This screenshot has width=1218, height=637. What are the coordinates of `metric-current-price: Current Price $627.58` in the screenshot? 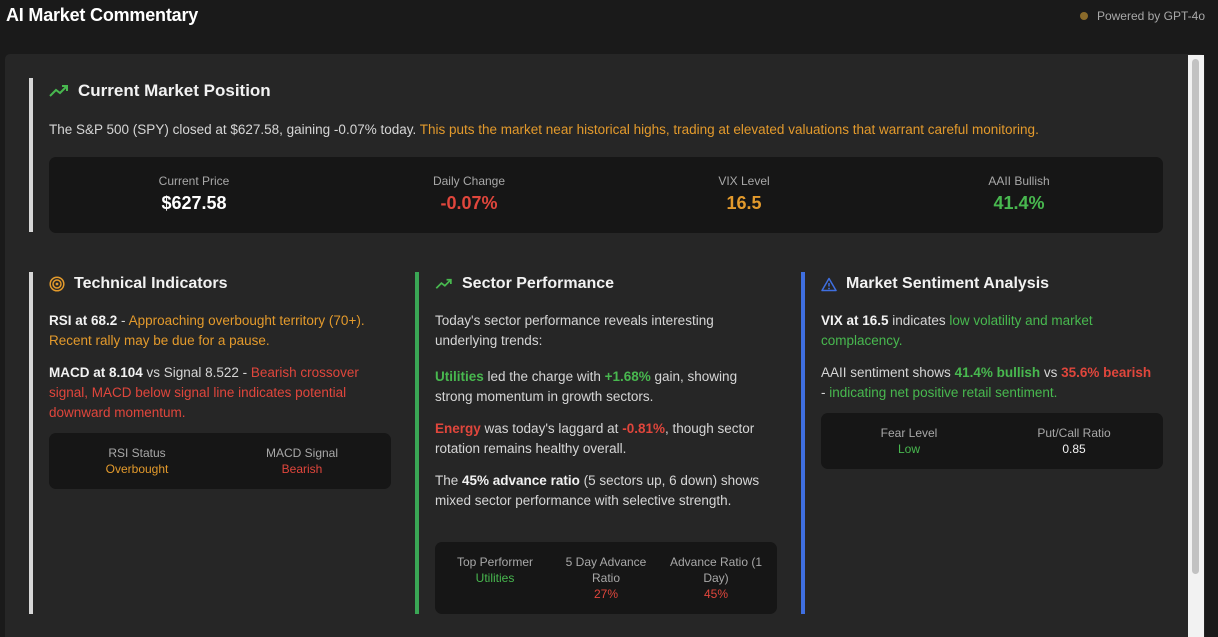 It's located at (194, 195).